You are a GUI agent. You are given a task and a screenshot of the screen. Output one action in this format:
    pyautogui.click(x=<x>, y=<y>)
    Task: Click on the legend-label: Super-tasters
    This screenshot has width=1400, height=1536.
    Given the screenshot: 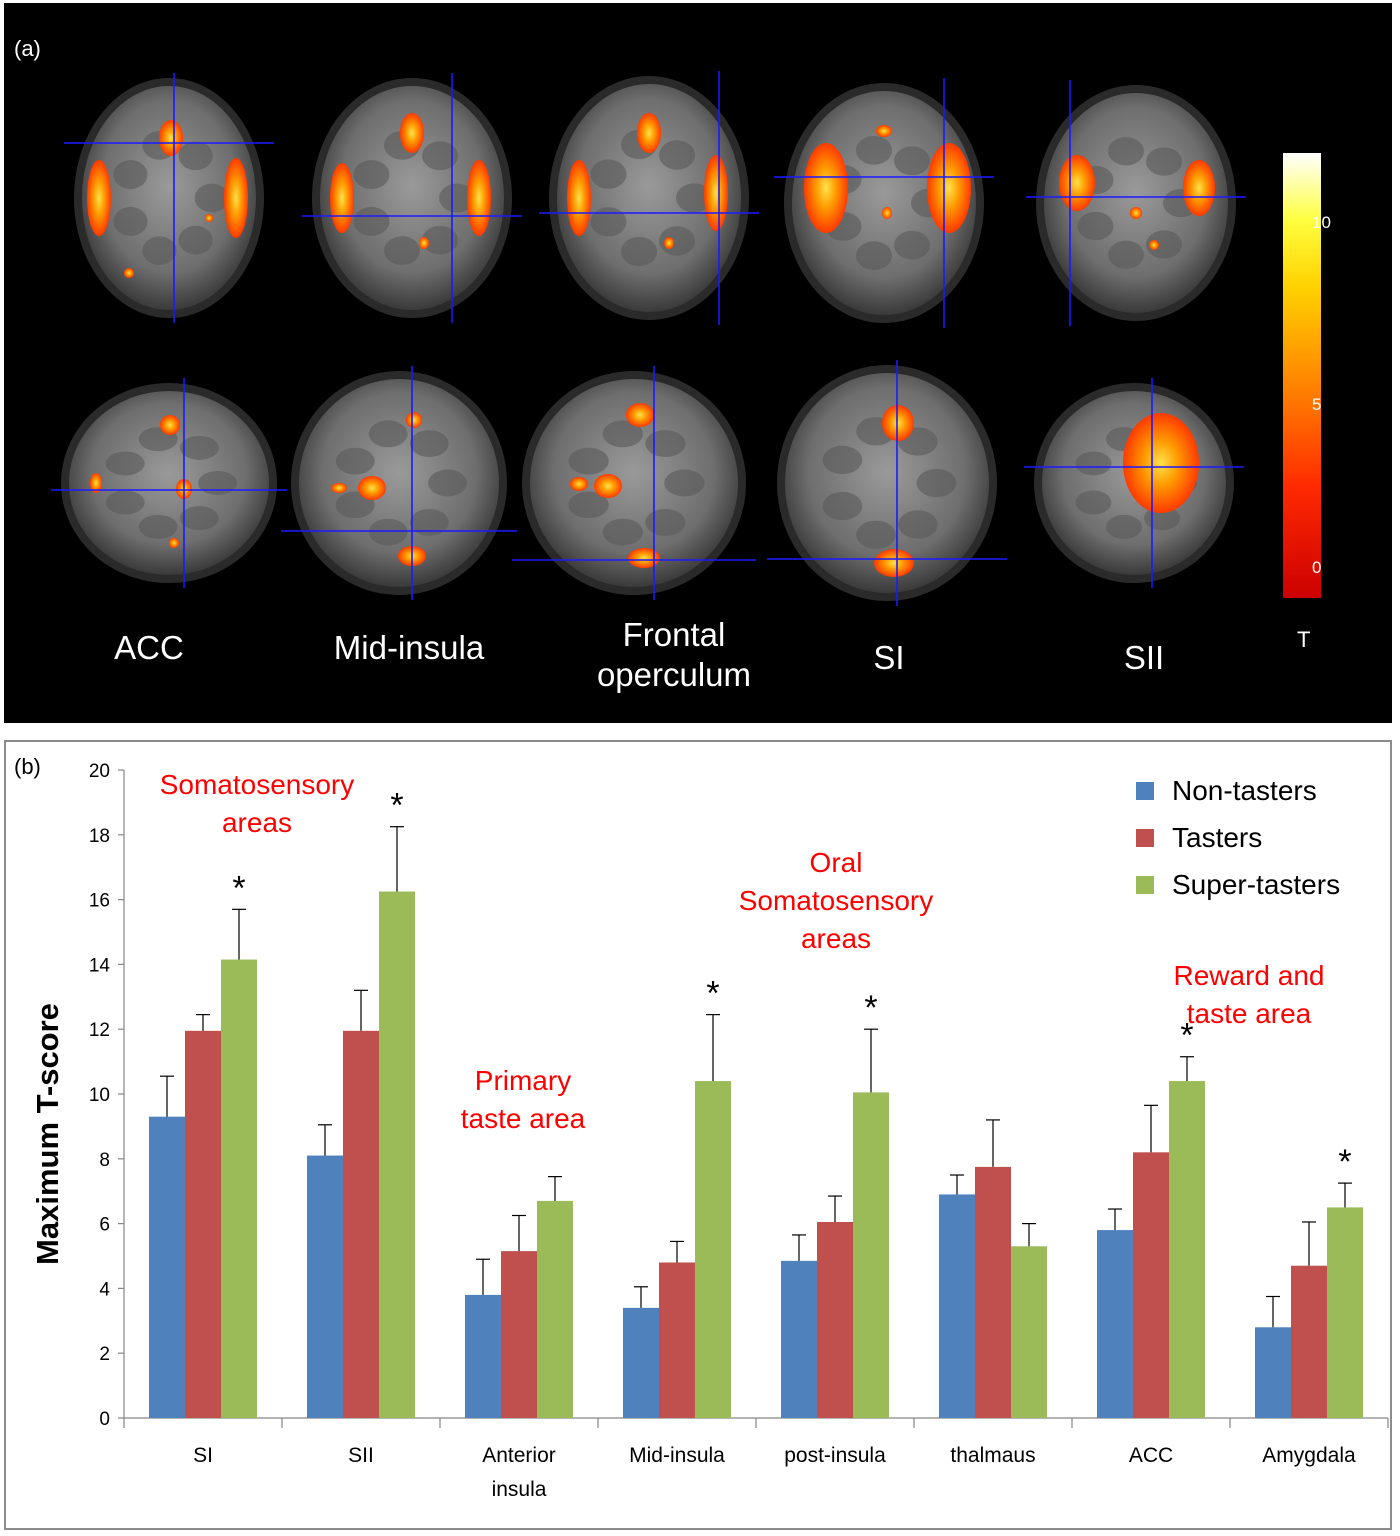 What is the action you would take?
    pyautogui.click(x=1256, y=884)
    